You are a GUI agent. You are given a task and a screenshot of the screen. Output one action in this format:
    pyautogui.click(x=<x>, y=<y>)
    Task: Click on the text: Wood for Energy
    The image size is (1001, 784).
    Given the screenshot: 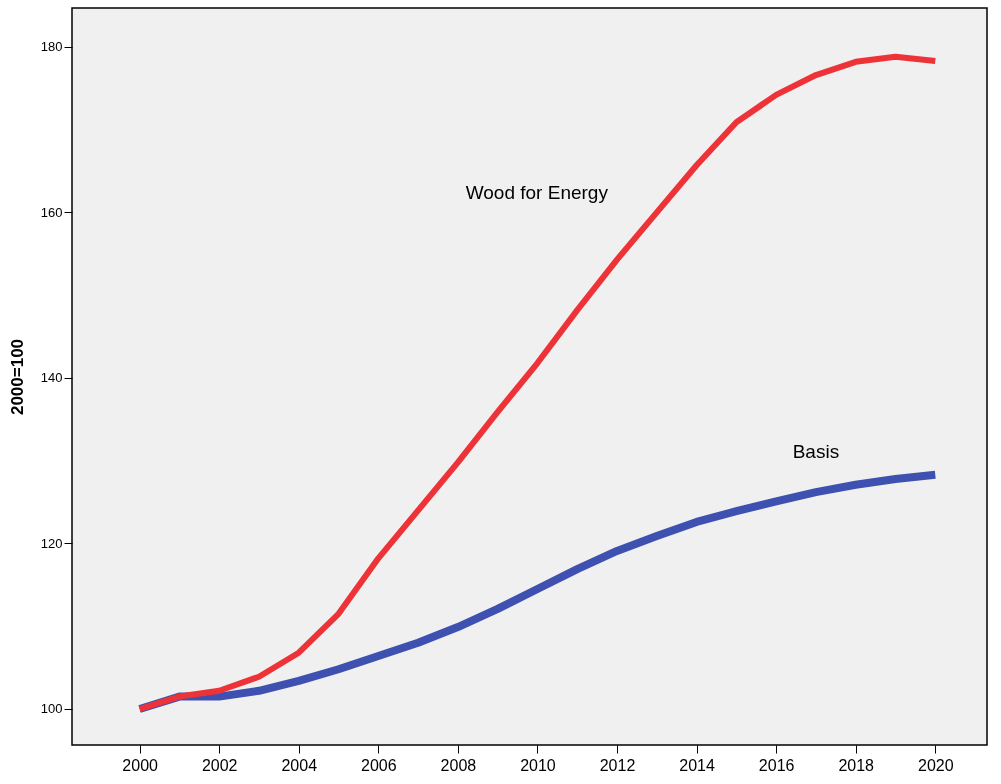 What is the action you would take?
    pyautogui.click(x=537, y=193)
    